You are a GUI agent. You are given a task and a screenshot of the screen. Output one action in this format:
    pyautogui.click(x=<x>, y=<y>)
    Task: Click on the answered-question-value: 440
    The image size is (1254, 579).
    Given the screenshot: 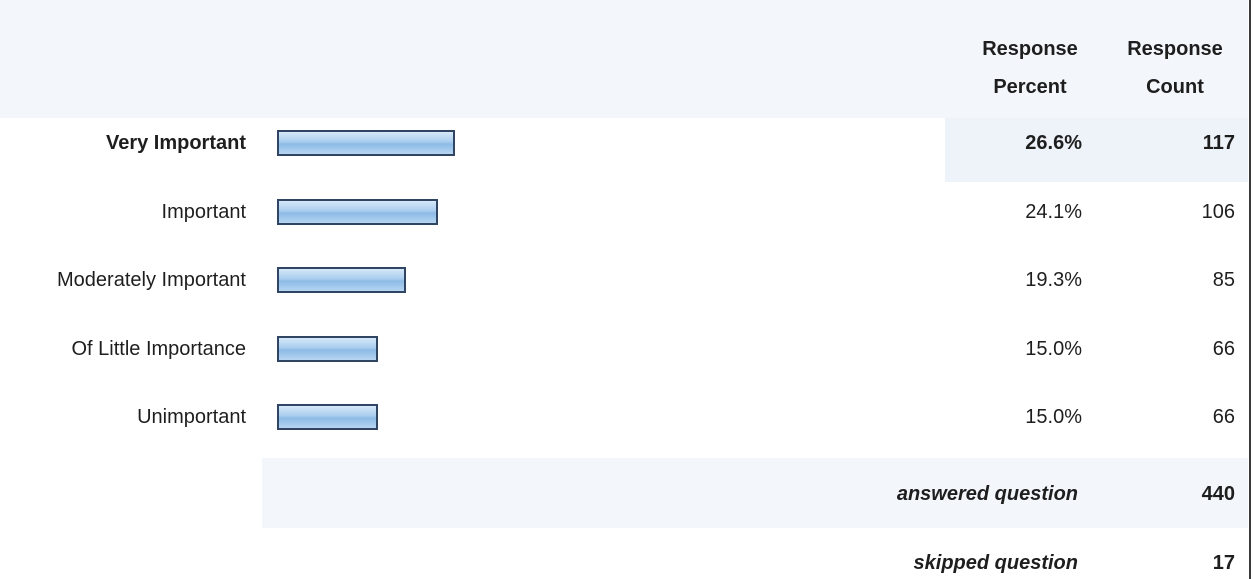 What is the action you would take?
    pyautogui.click(x=1218, y=494)
    